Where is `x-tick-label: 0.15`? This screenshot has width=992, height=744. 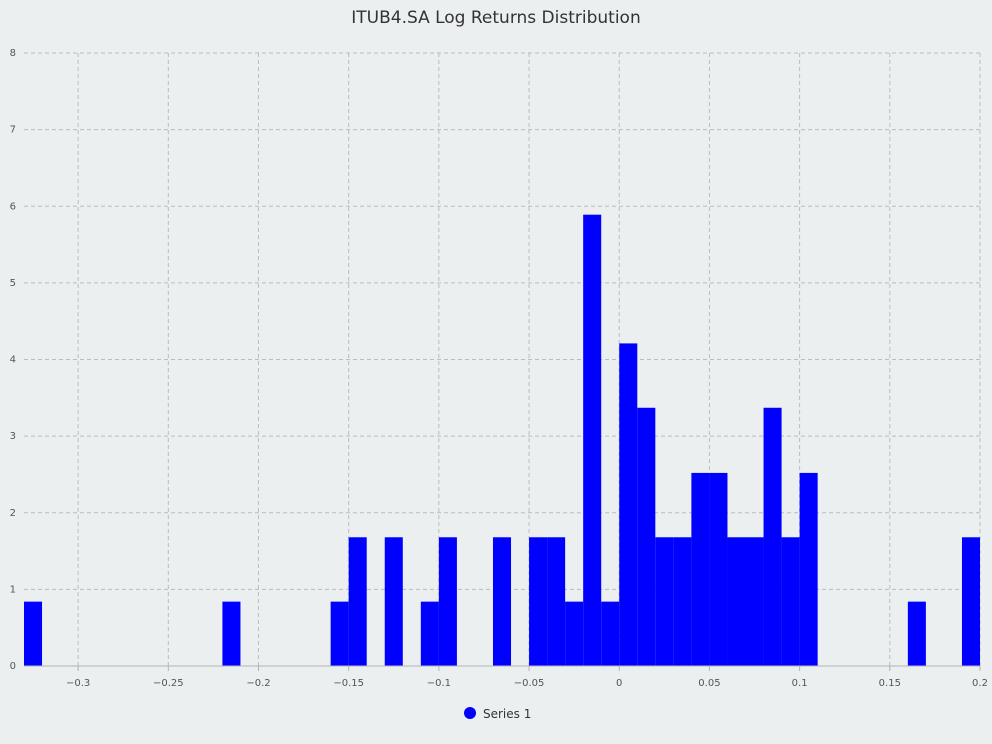 x-tick-label: 0.15 is located at coordinates (890, 683).